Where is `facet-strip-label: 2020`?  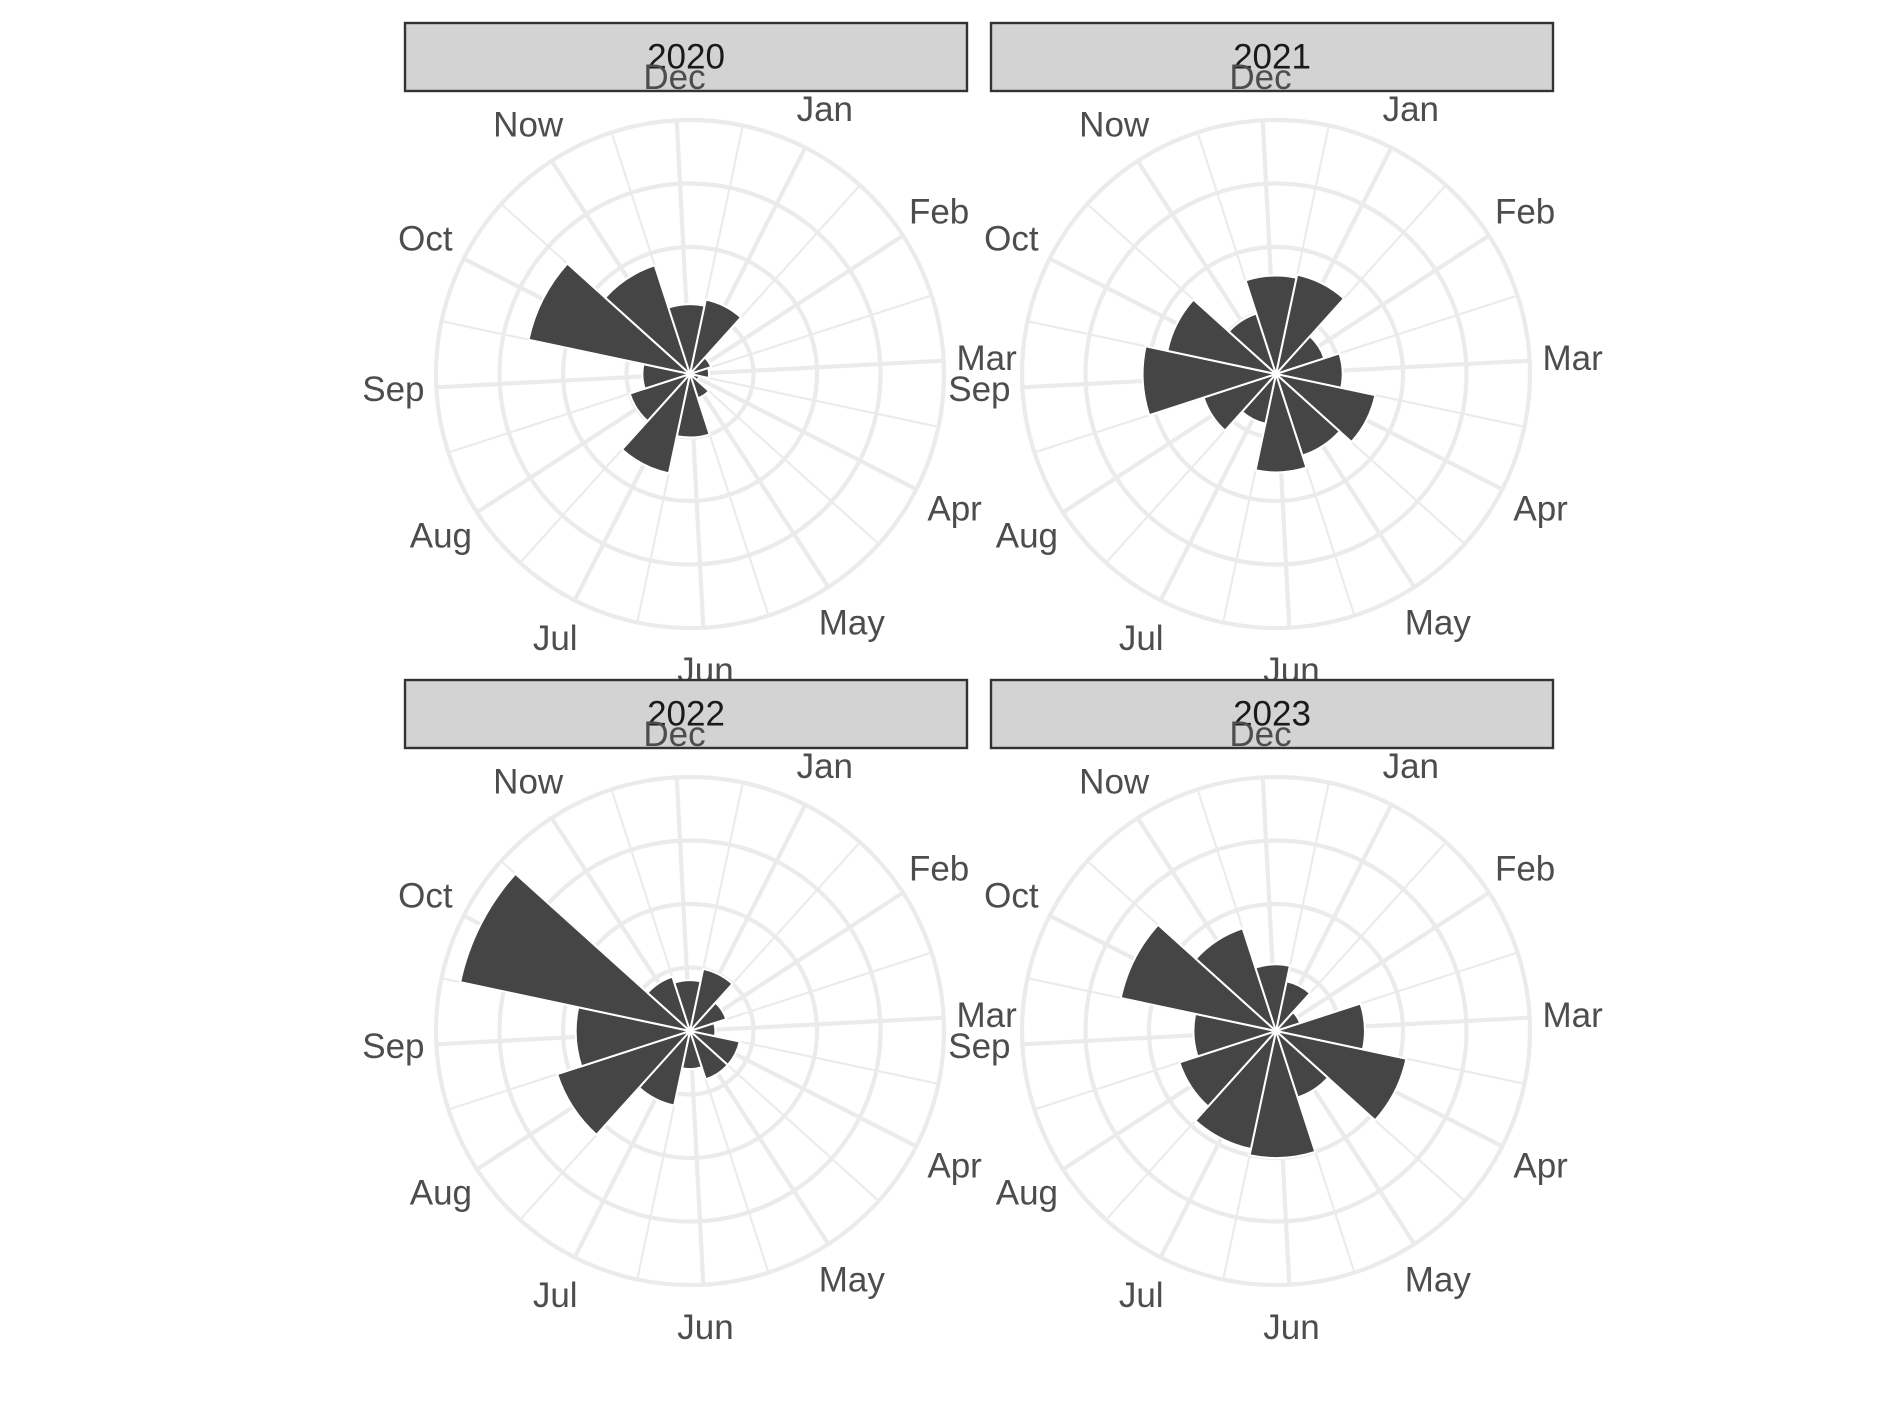 facet-strip-label: 2020 is located at coordinates (686, 57).